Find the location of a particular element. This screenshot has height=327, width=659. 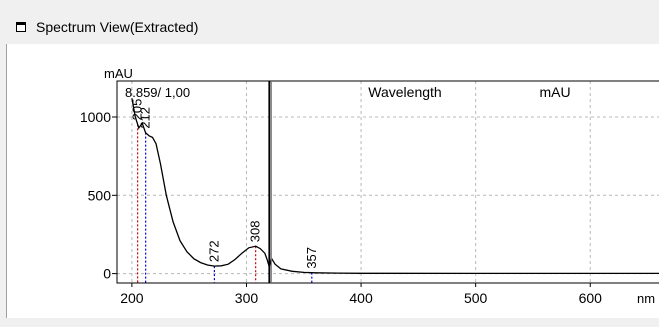

readout-header: Wavelength is located at coordinates (404, 92).